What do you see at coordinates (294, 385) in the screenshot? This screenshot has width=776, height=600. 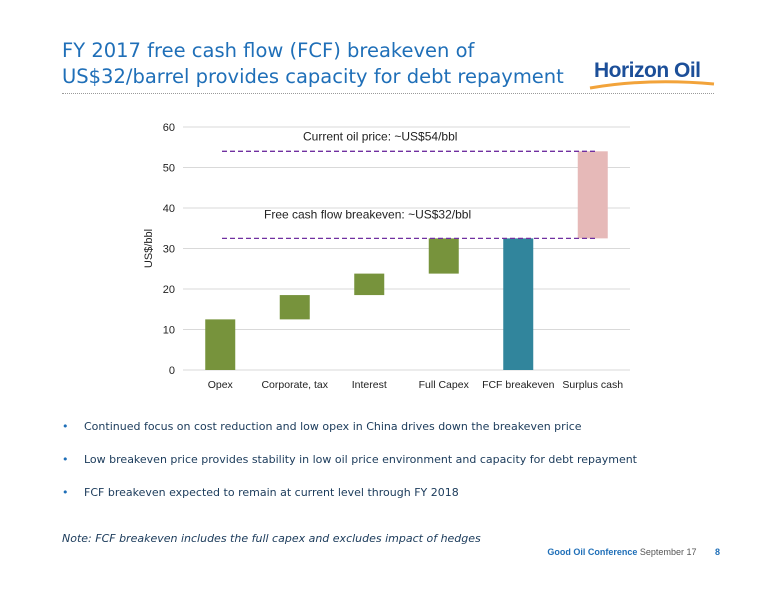 I see `x-tick-label: Corporate, tax` at bounding box center [294, 385].